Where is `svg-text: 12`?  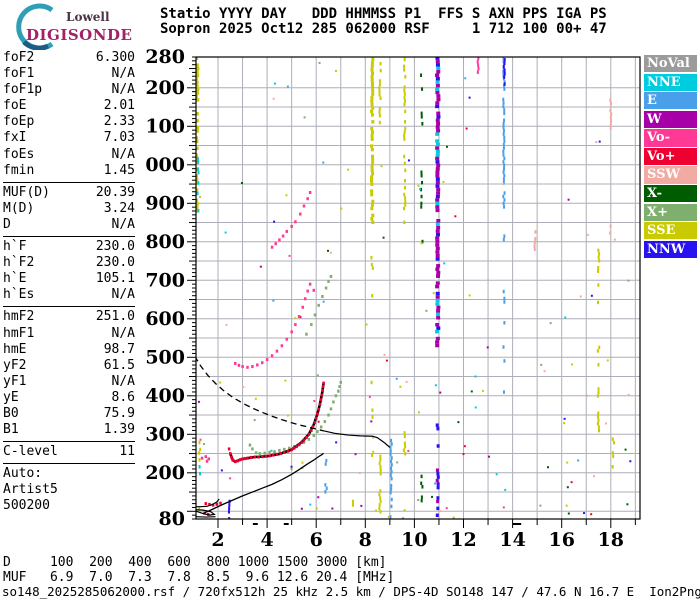 svg-text: 12 is located at coordinates (463, 539).